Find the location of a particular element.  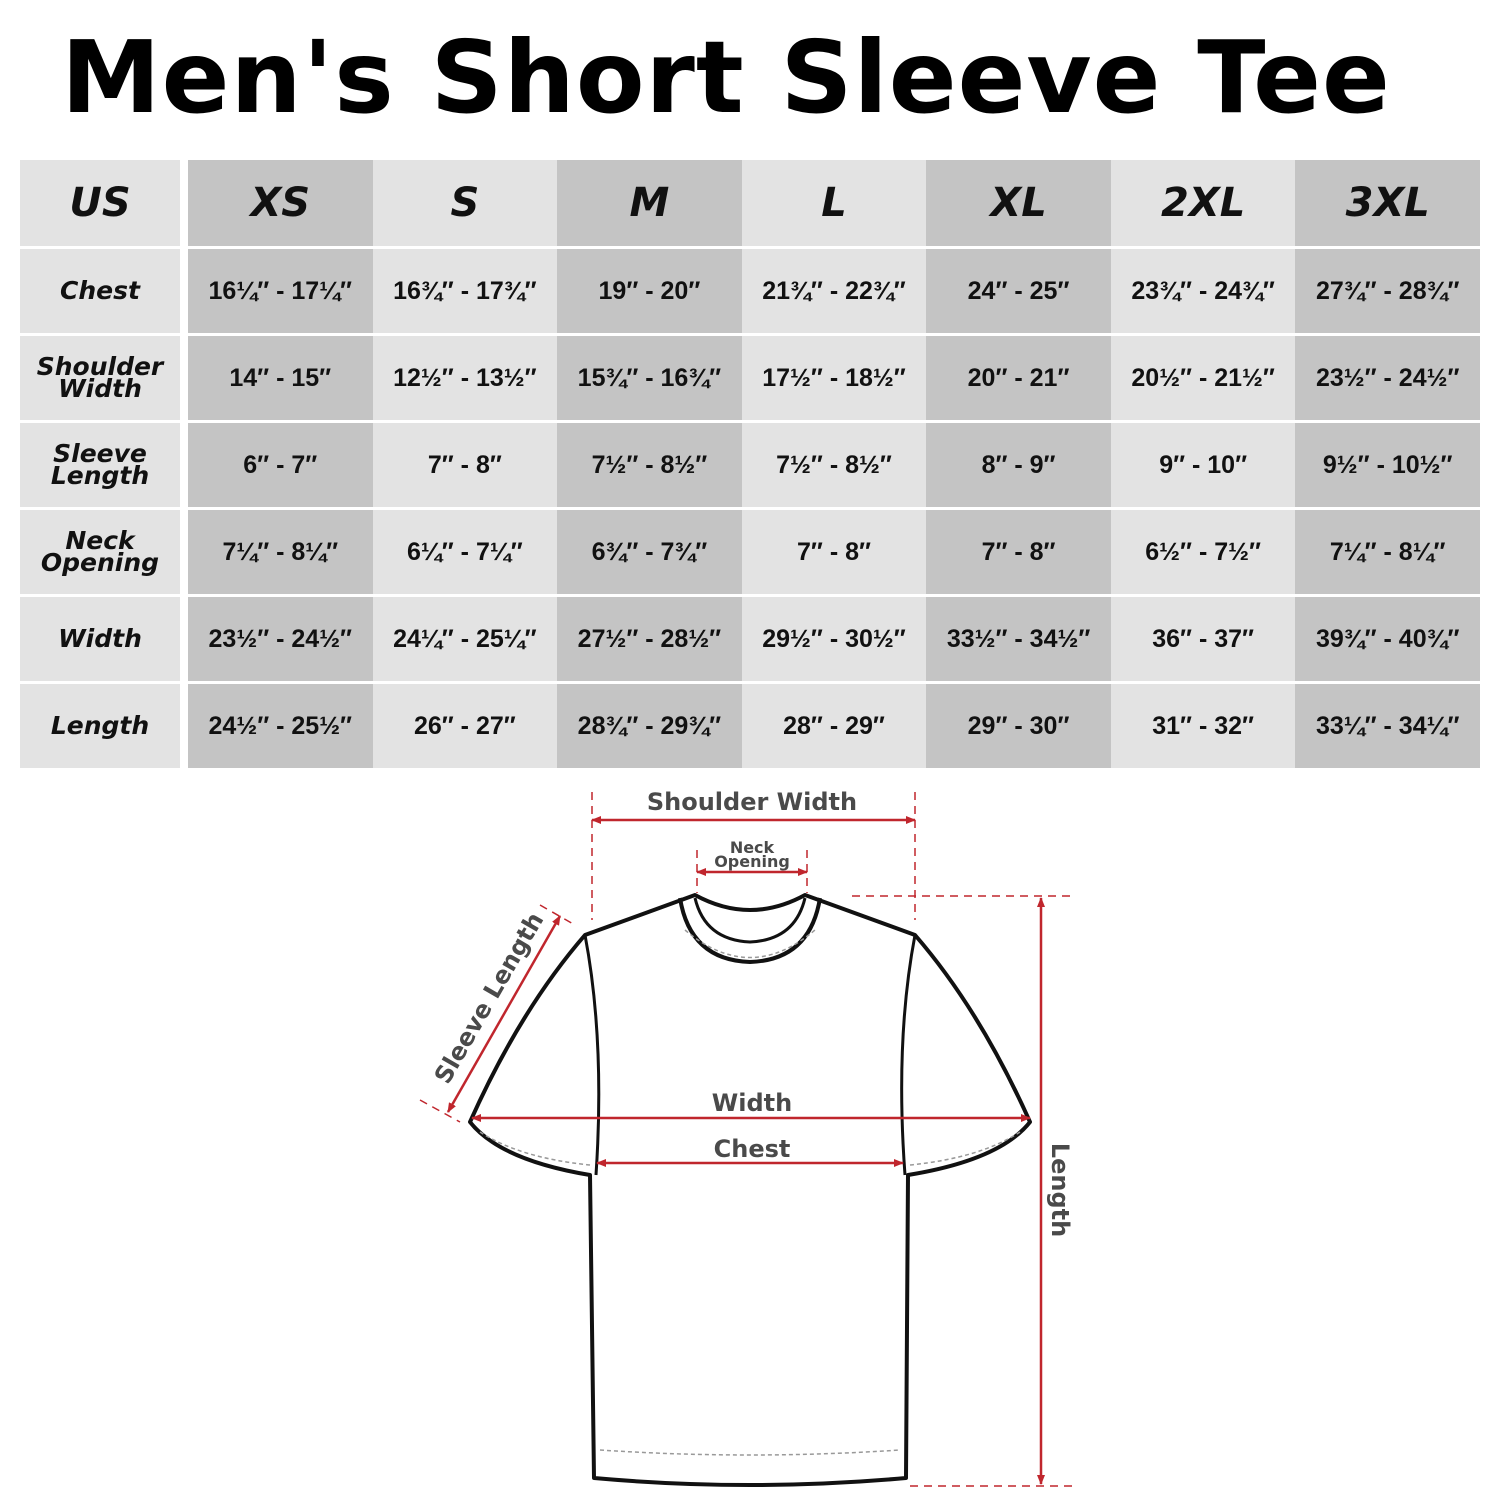

table-cell: 24½″ - 25½″ is located at coordinates (280, 726).